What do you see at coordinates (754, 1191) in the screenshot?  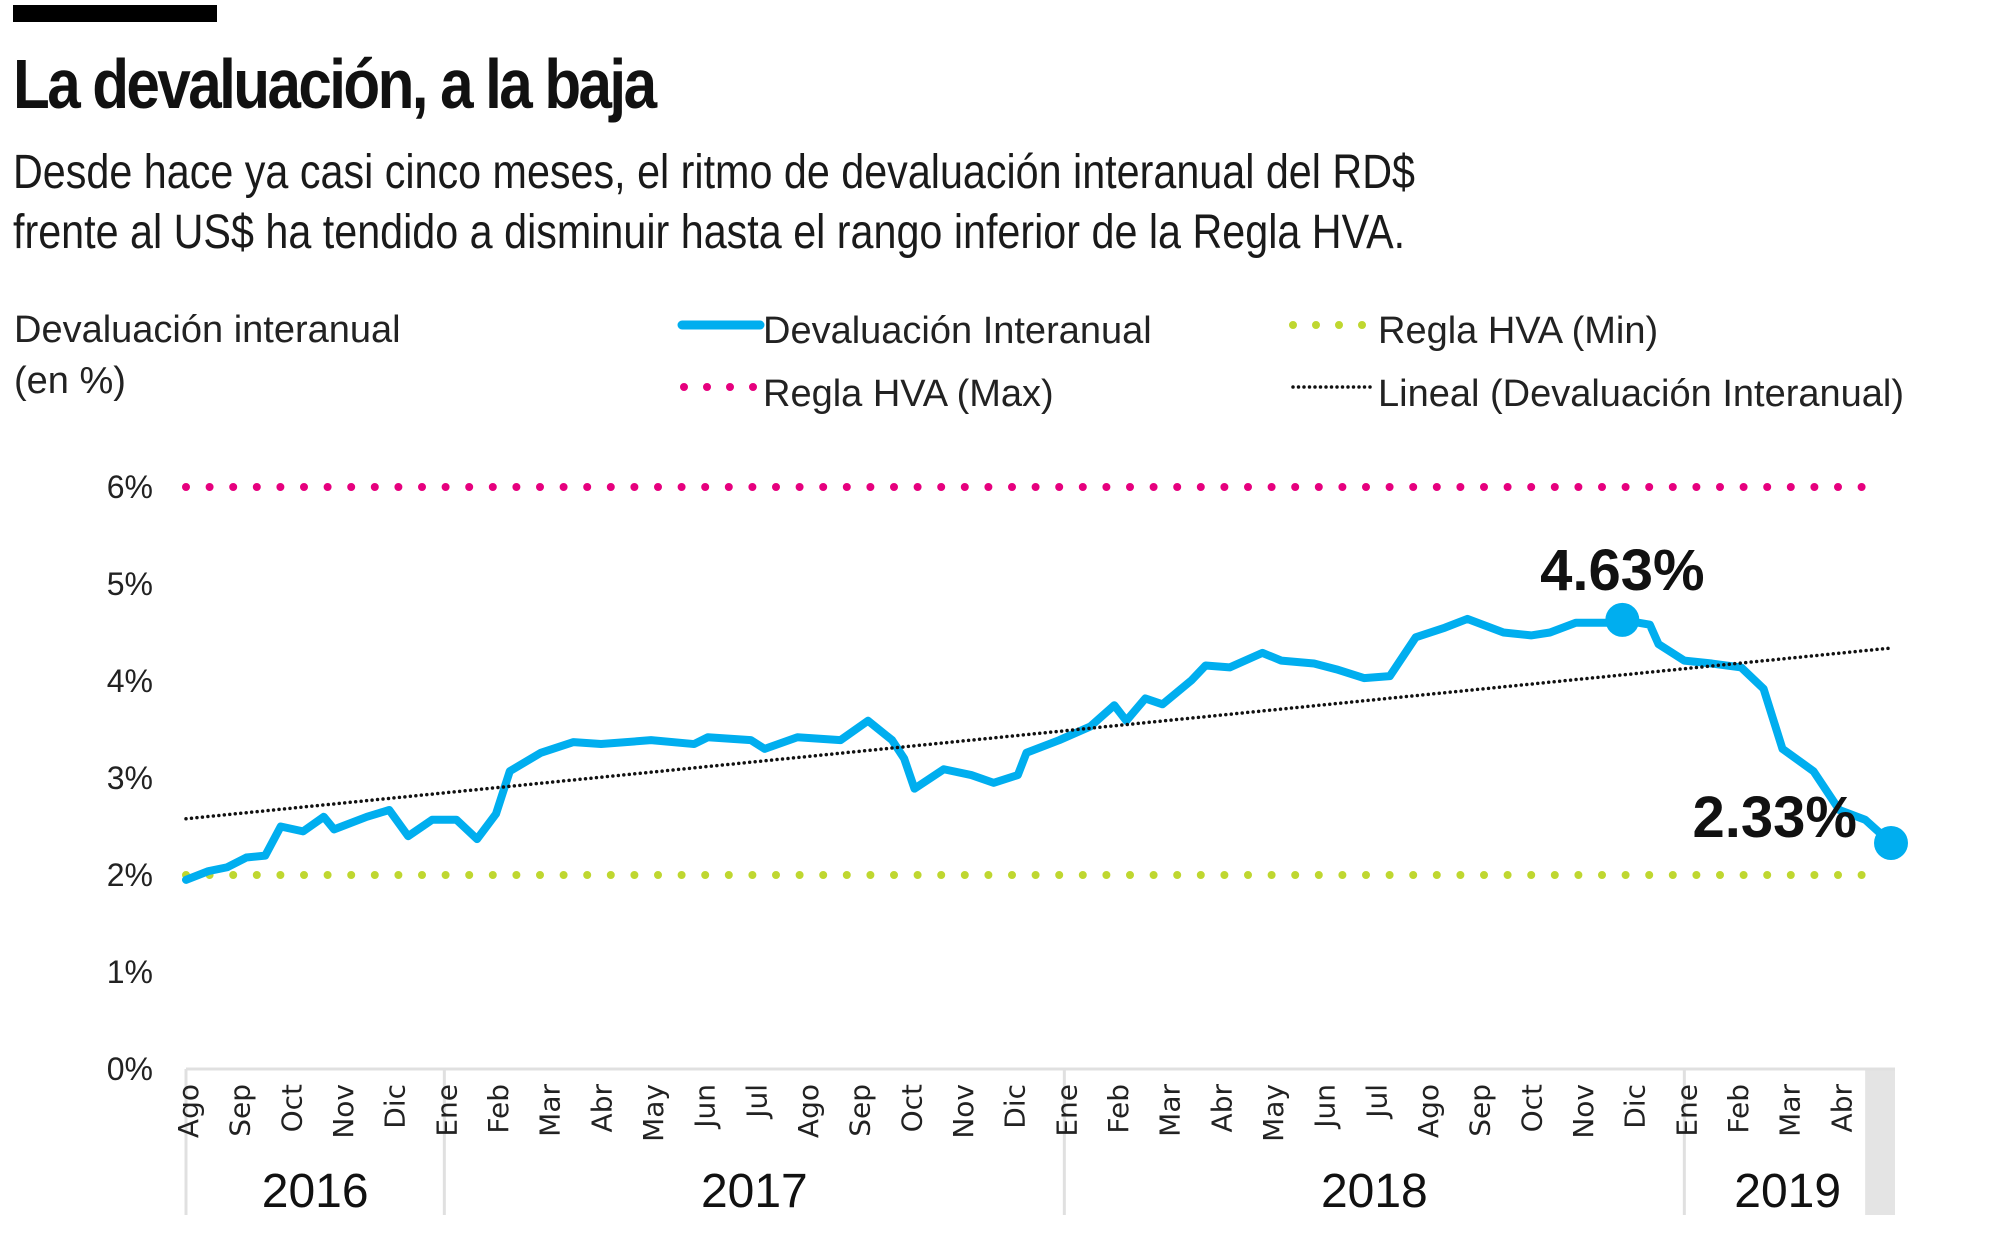 I see `year-label: 2017` at bounding box center [754, 1191].